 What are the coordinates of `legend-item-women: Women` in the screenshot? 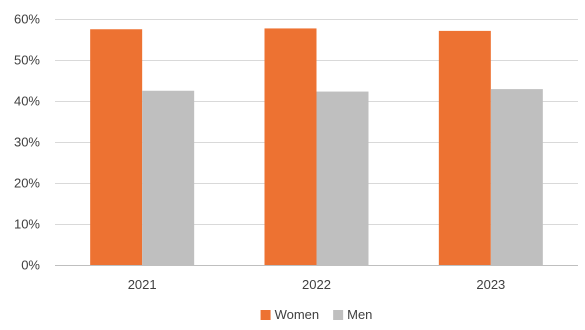 It's located at (290, 314).